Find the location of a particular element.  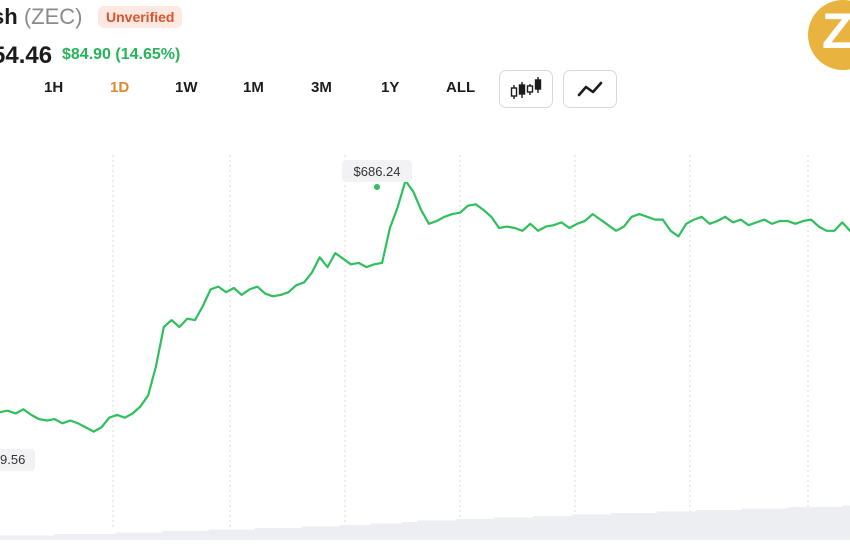

low-label-bg is located at coordinates (17, 460).